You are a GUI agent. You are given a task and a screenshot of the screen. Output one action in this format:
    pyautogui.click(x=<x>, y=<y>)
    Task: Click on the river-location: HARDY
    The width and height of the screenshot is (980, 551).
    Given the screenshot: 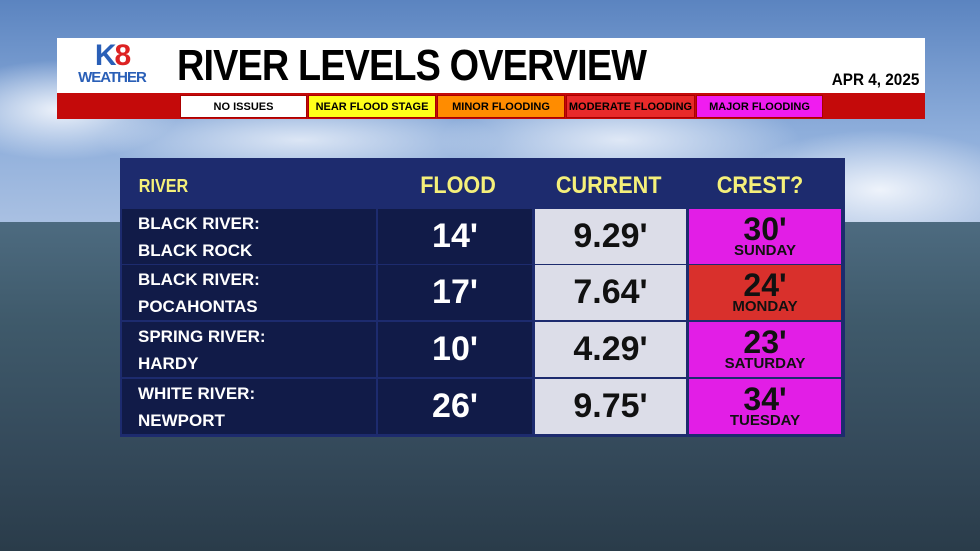 What is the action you would take?
    pyautogui.click(x=168, y=363)
    